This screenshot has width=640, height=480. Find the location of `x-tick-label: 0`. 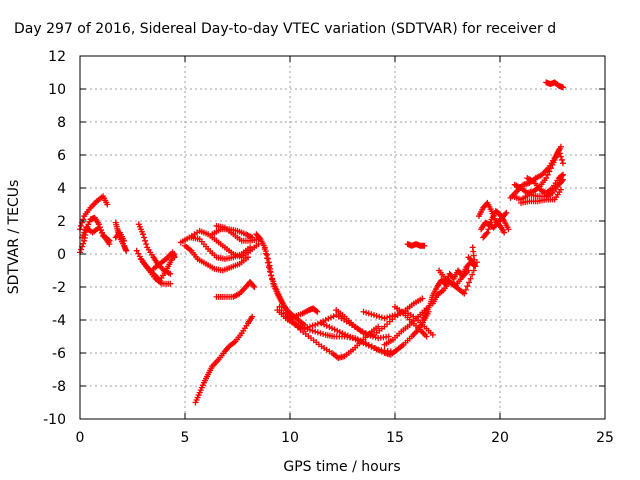

x-tick-label: 0 is located at coordinates (80, 438).